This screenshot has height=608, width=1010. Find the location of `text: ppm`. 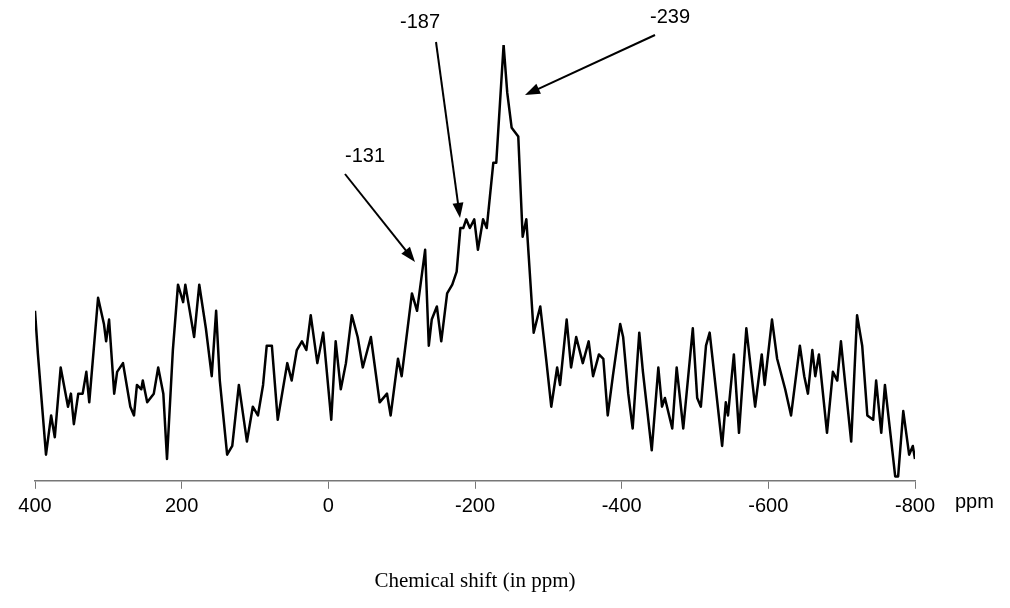

text: ppm is located at coordinates (974, 501).